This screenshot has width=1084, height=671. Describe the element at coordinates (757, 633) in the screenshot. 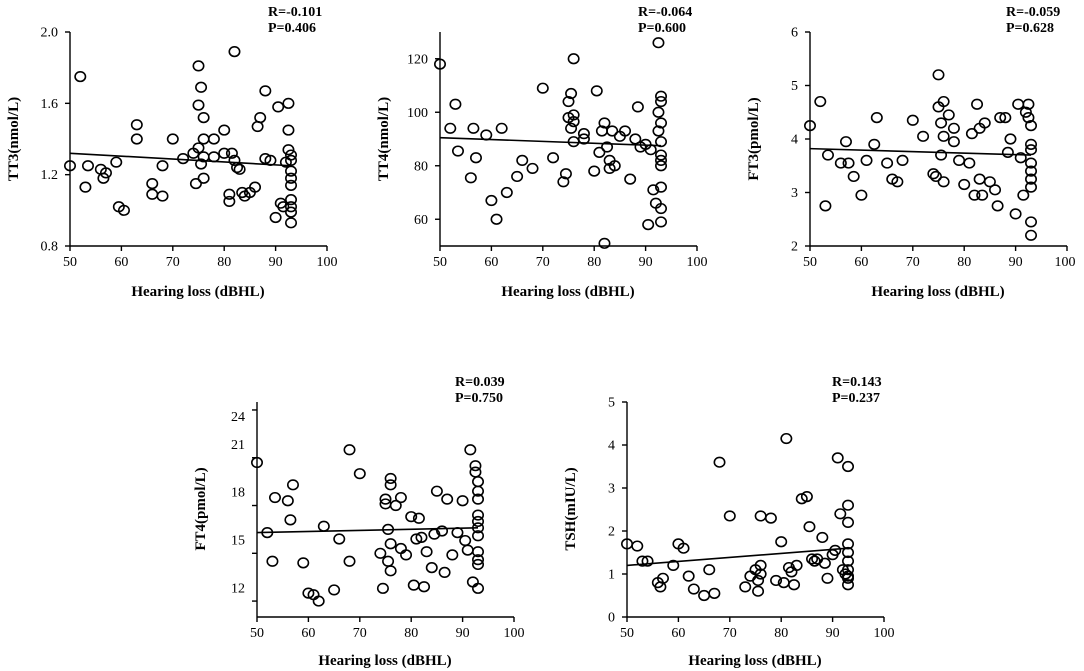

I see `x-tick-labels: 50 60 70 80 90 100` at that location.